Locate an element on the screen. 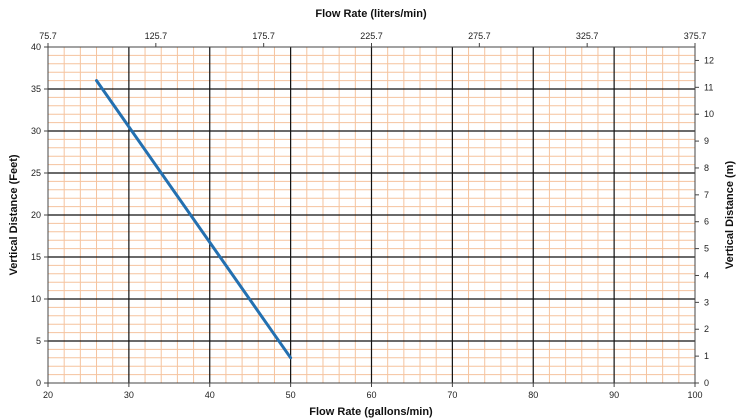 The image size is (738, 419). x-tick-label: 100 is located at coordinates (694, 395).